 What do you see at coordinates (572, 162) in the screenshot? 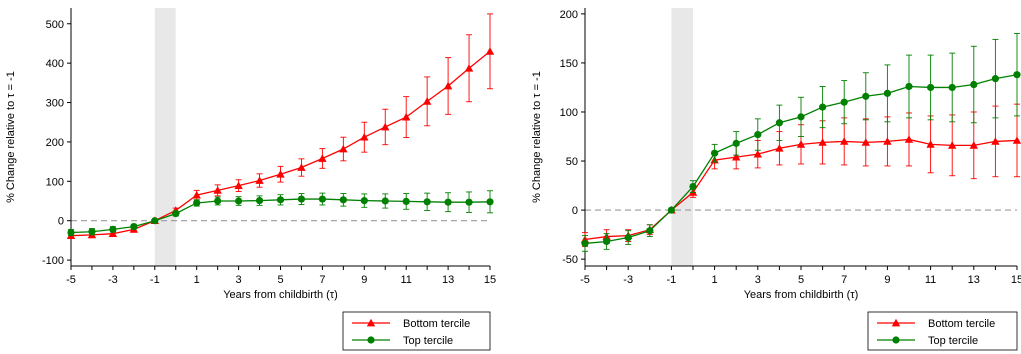
I see `y-tick-label: 50` at bounding box center [572, 162].